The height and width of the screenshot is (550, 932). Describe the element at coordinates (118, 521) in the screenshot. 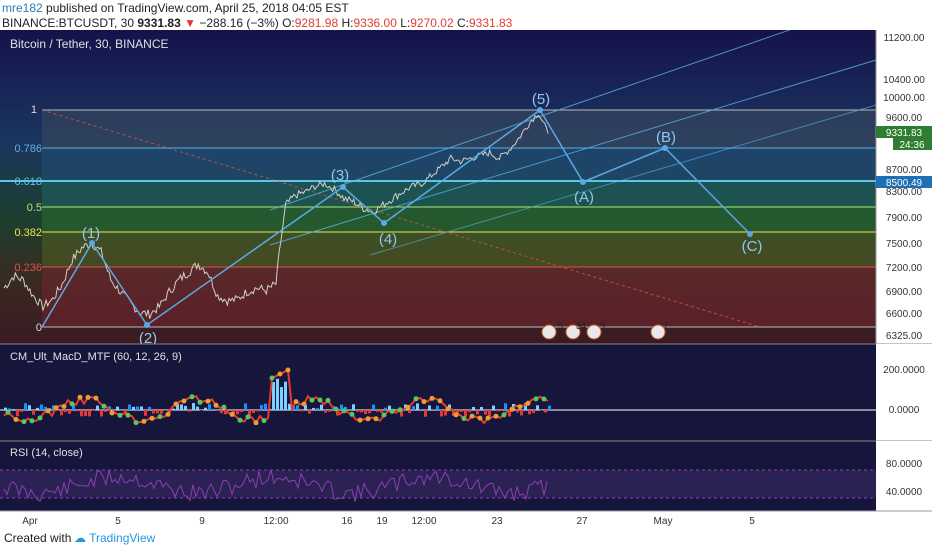

I see `time-tick-label: 5` at that location.